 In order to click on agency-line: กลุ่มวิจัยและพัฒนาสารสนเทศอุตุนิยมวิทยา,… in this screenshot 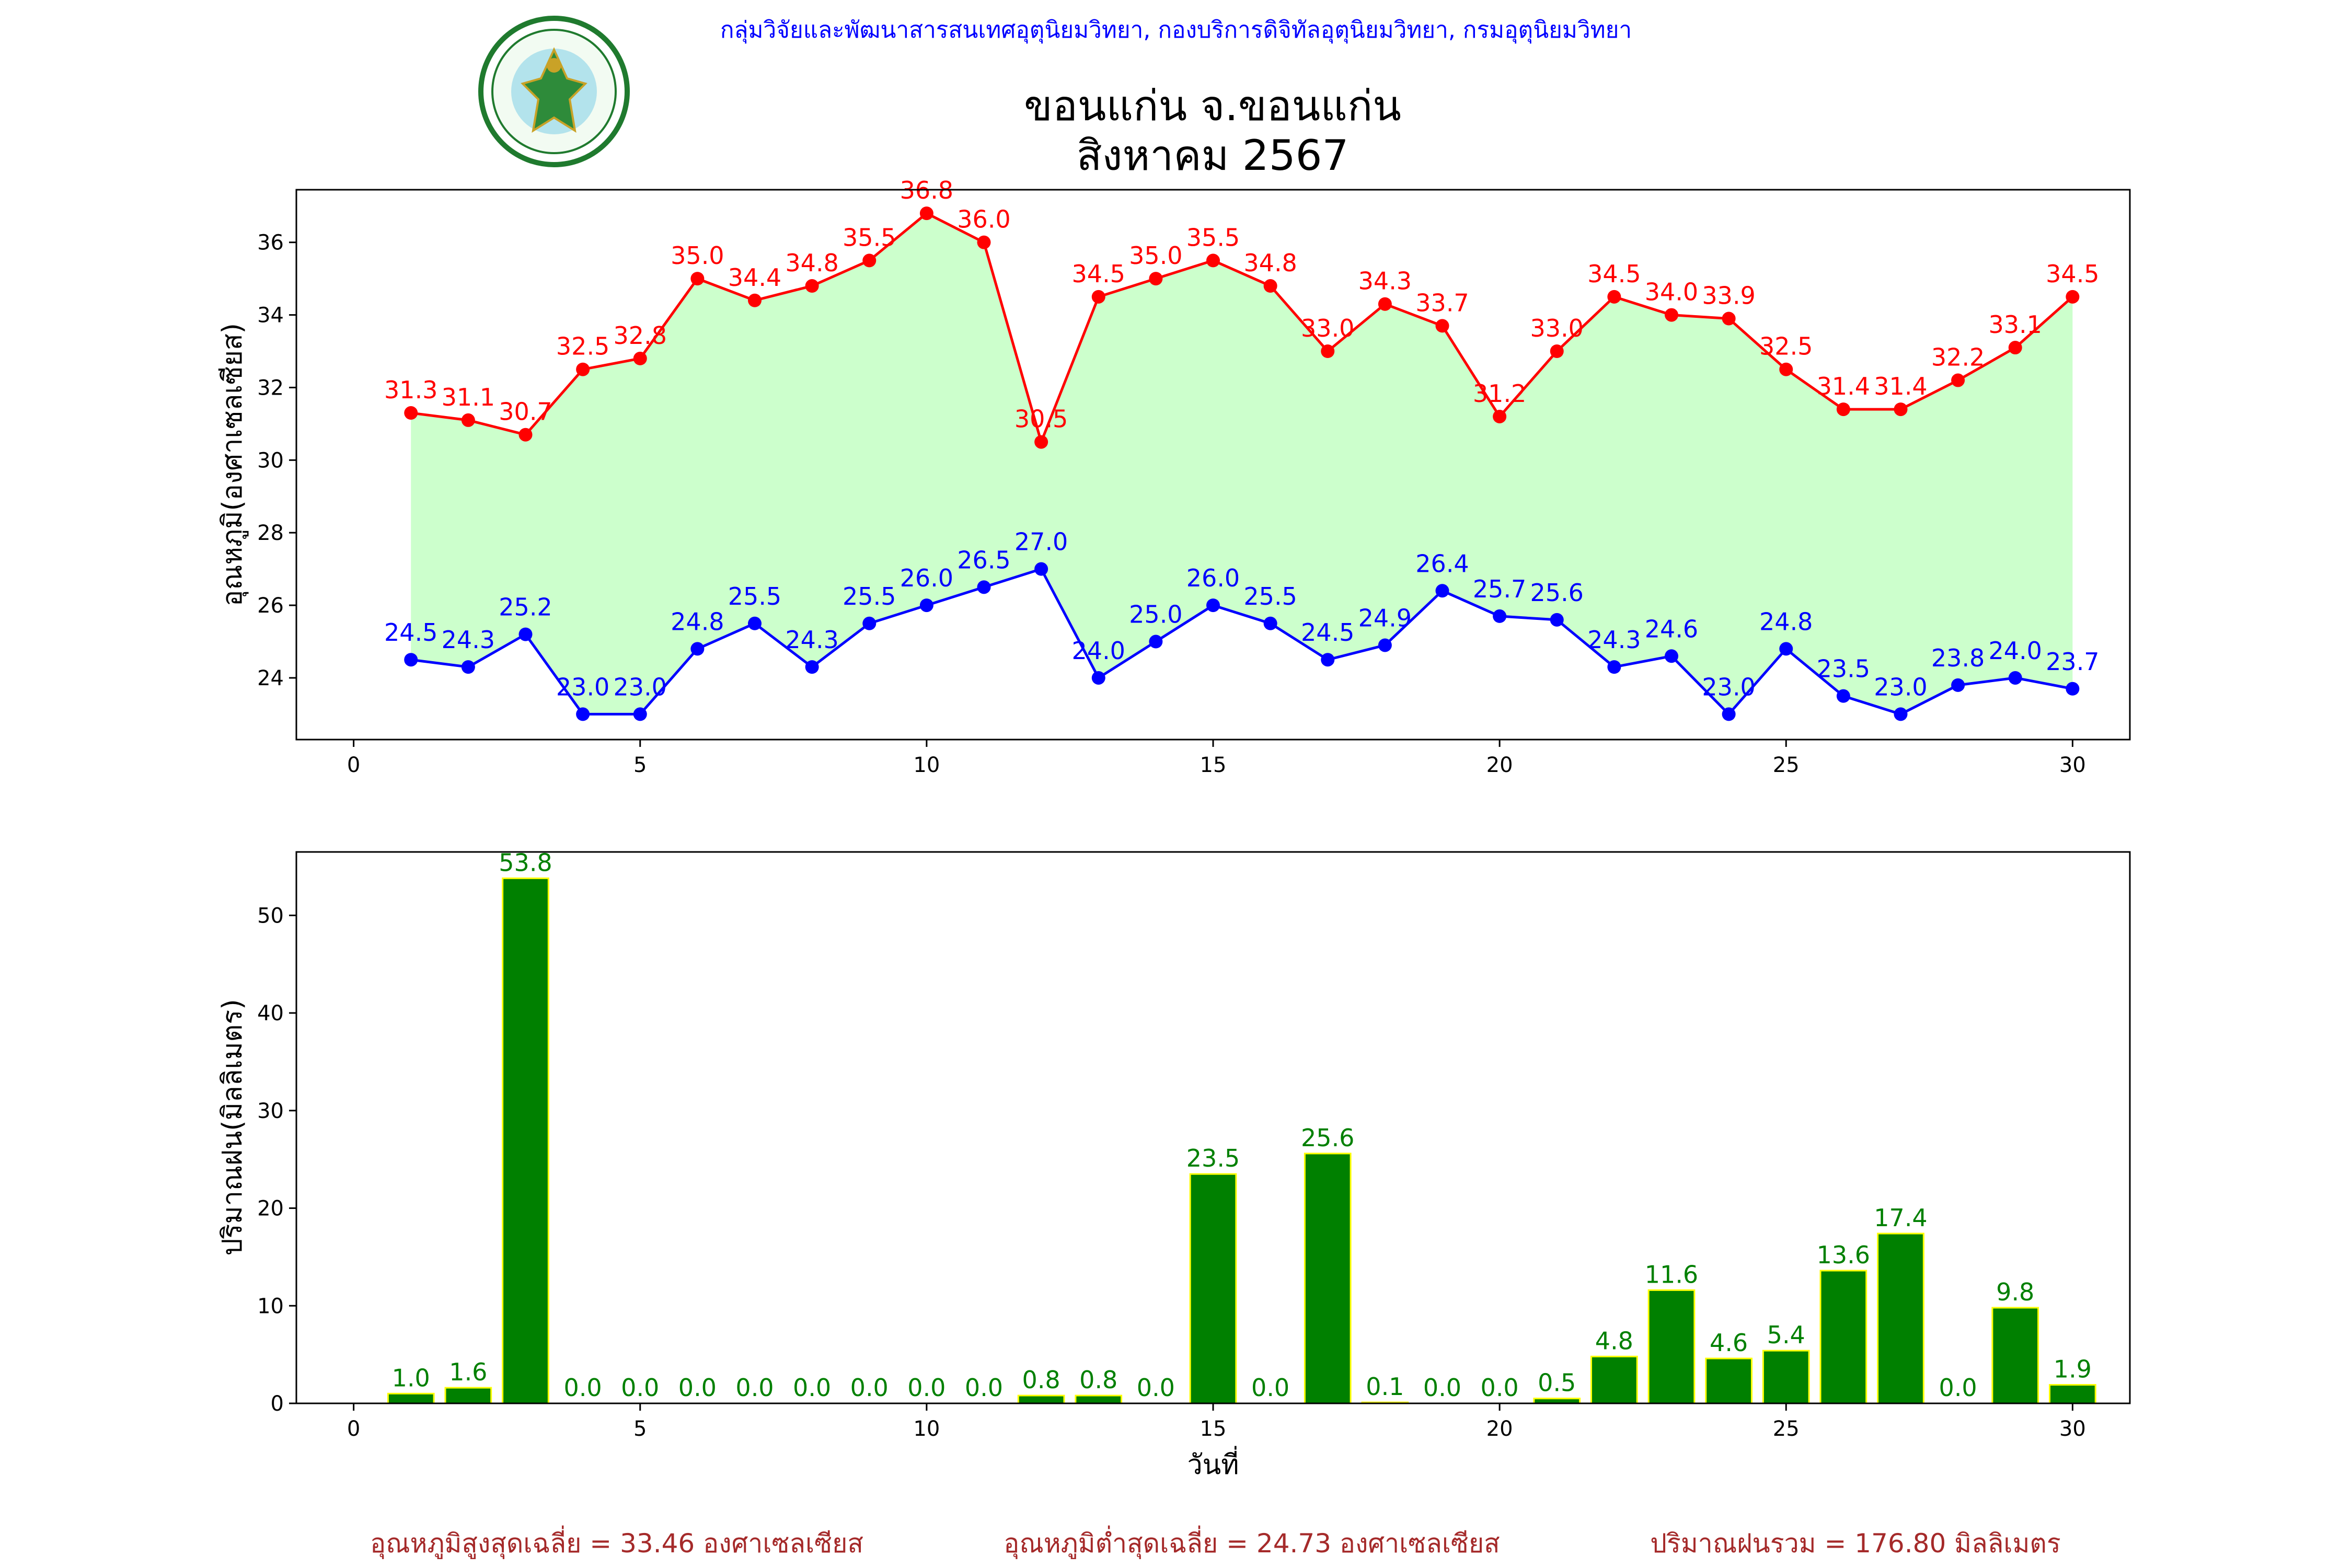, I will do `click(1176, 30)`.